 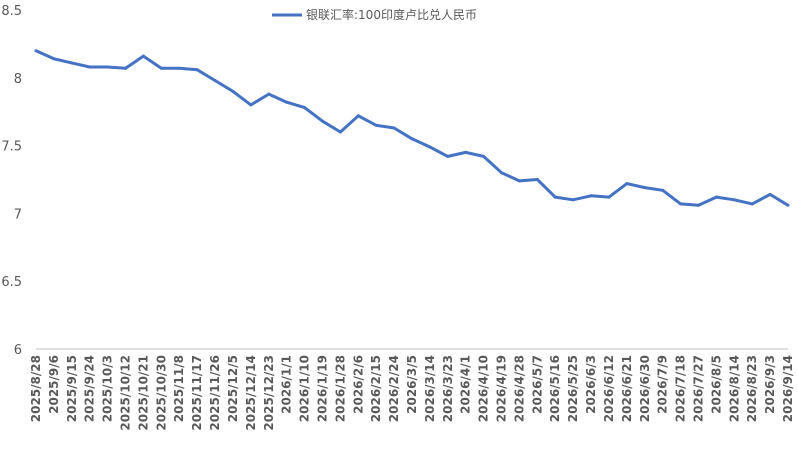 I want to click on x-tick-label: 2026/8/14, so click(x=734, y=388).